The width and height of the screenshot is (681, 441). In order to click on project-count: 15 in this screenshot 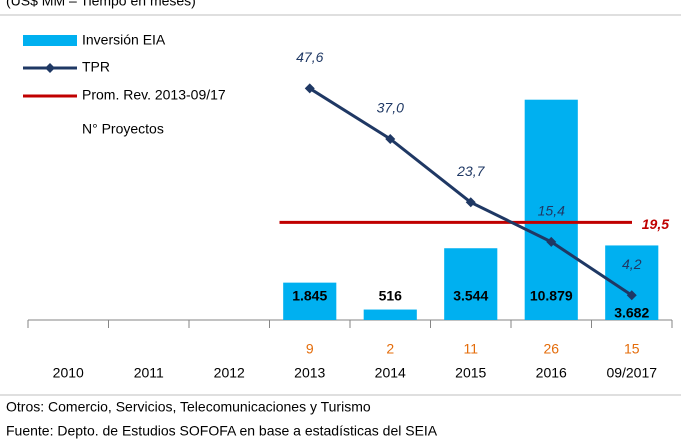, I will do `click(632, 349)`.